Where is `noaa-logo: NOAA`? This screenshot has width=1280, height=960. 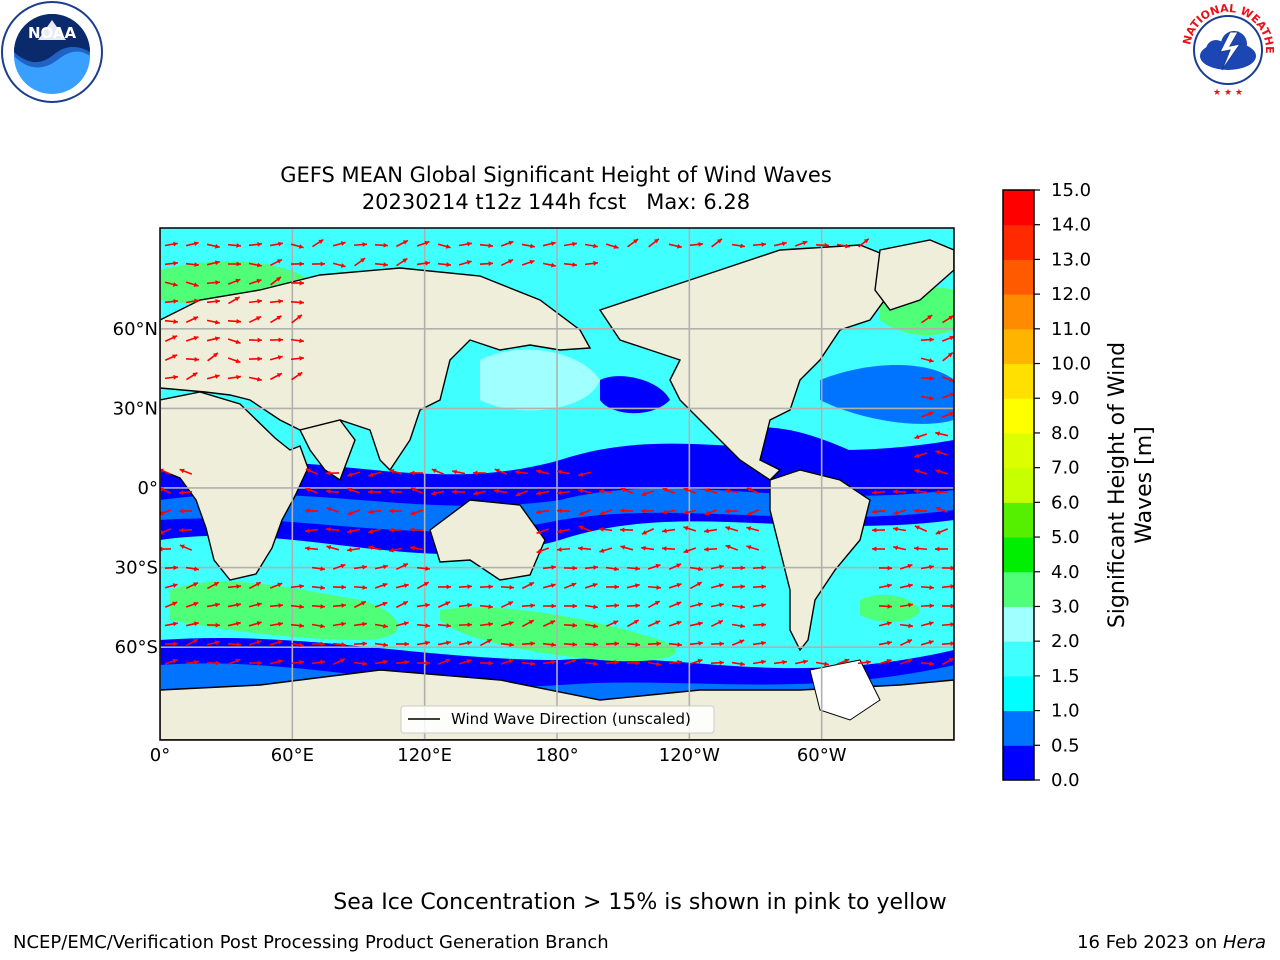
noaa-logo: NOAA is located at coordinates (52, 52).